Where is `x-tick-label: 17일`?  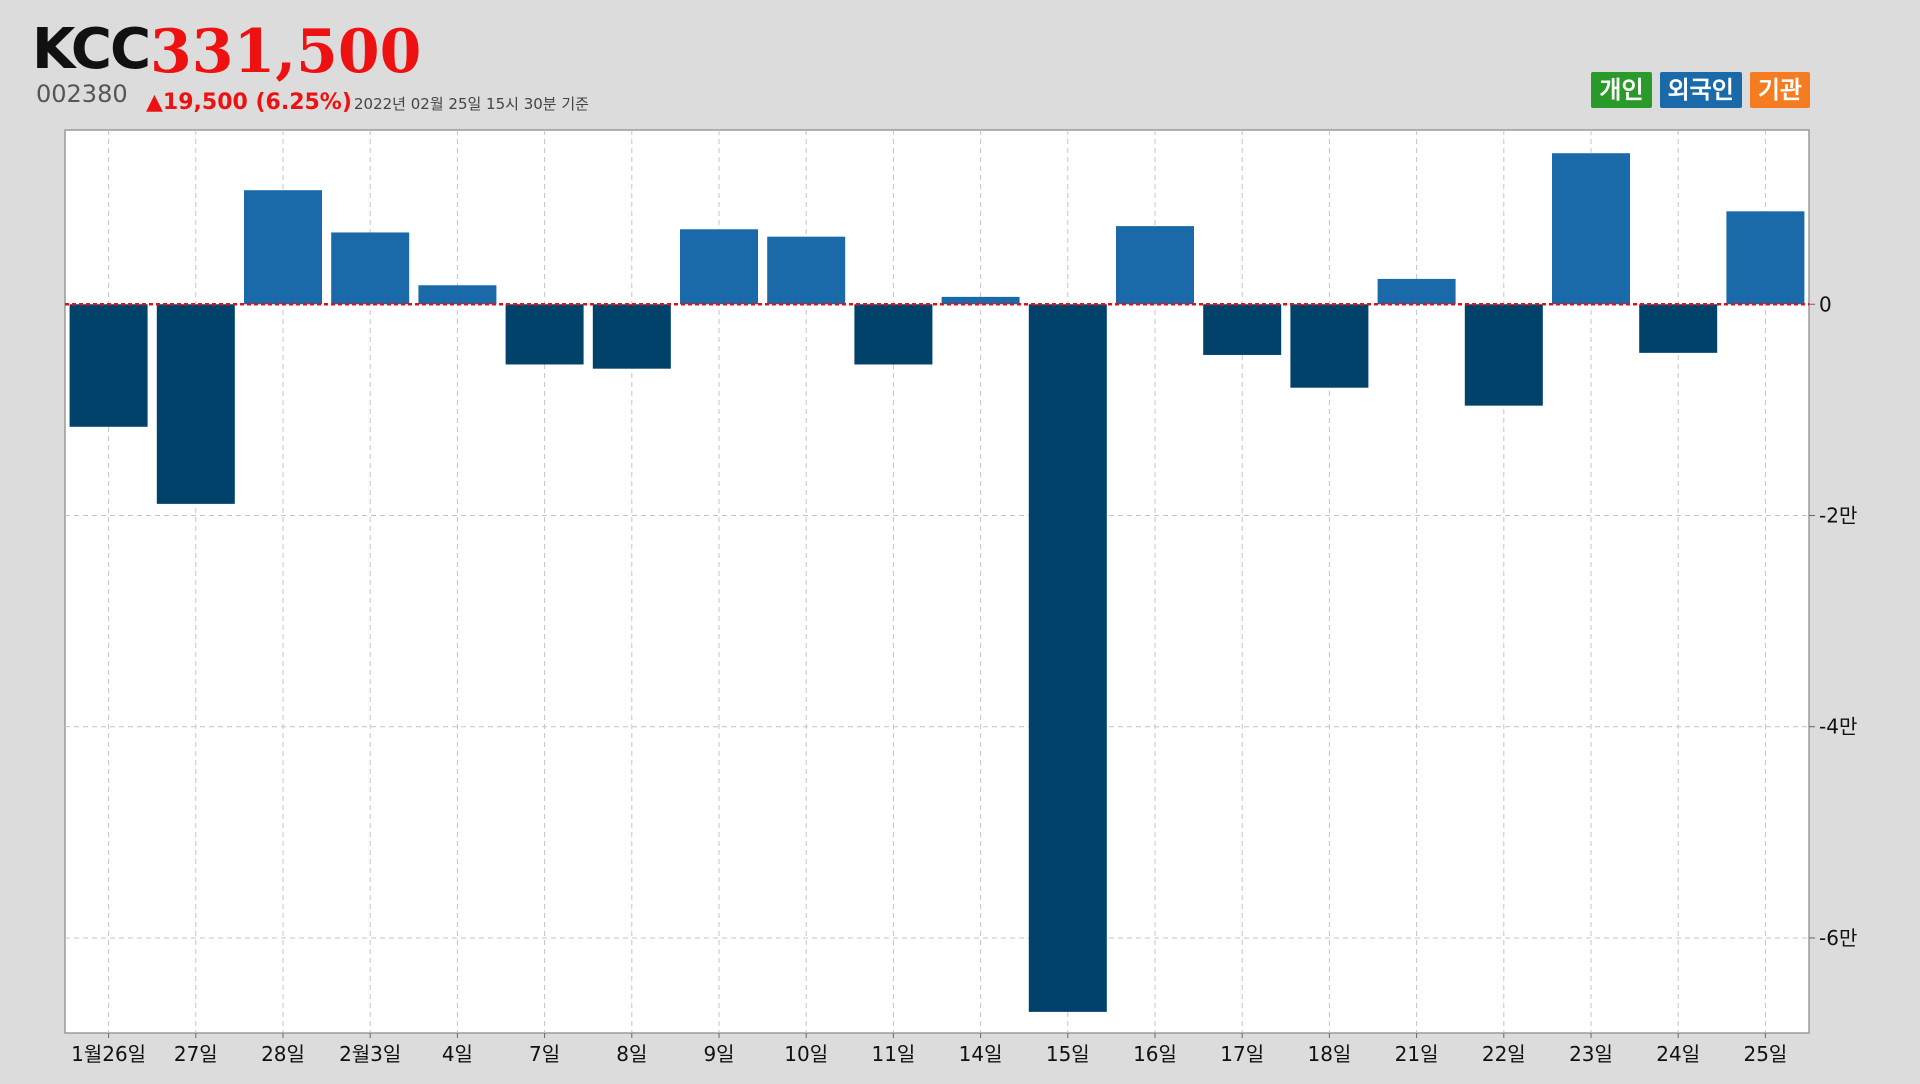
x-tick-label: 17일 is located at coordinates (1242, 1054).